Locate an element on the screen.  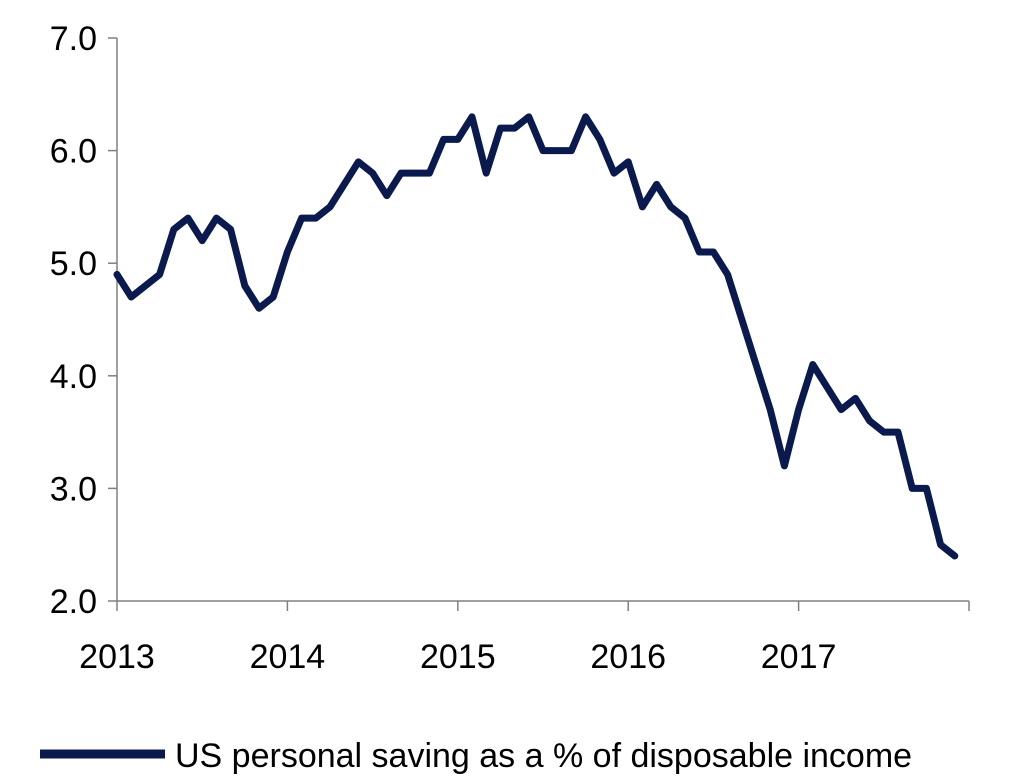
y-tick-label: 5.0 is located at coordinates (73, 264).